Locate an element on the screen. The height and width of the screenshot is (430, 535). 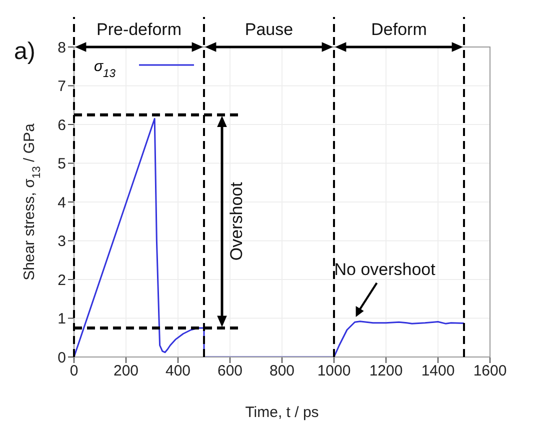
x-tick-label: 400 is located at coordinates (178, 371).